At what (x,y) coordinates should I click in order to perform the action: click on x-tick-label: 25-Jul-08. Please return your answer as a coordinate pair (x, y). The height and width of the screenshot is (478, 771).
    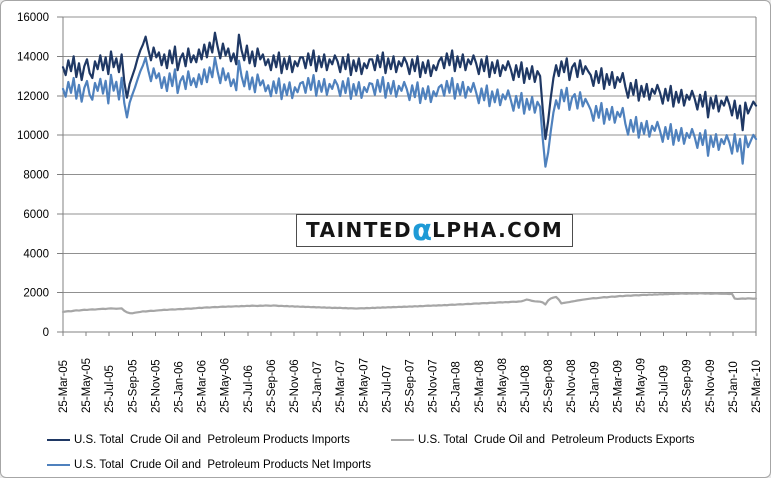
    Looking at the image, I should click on (526, 389).